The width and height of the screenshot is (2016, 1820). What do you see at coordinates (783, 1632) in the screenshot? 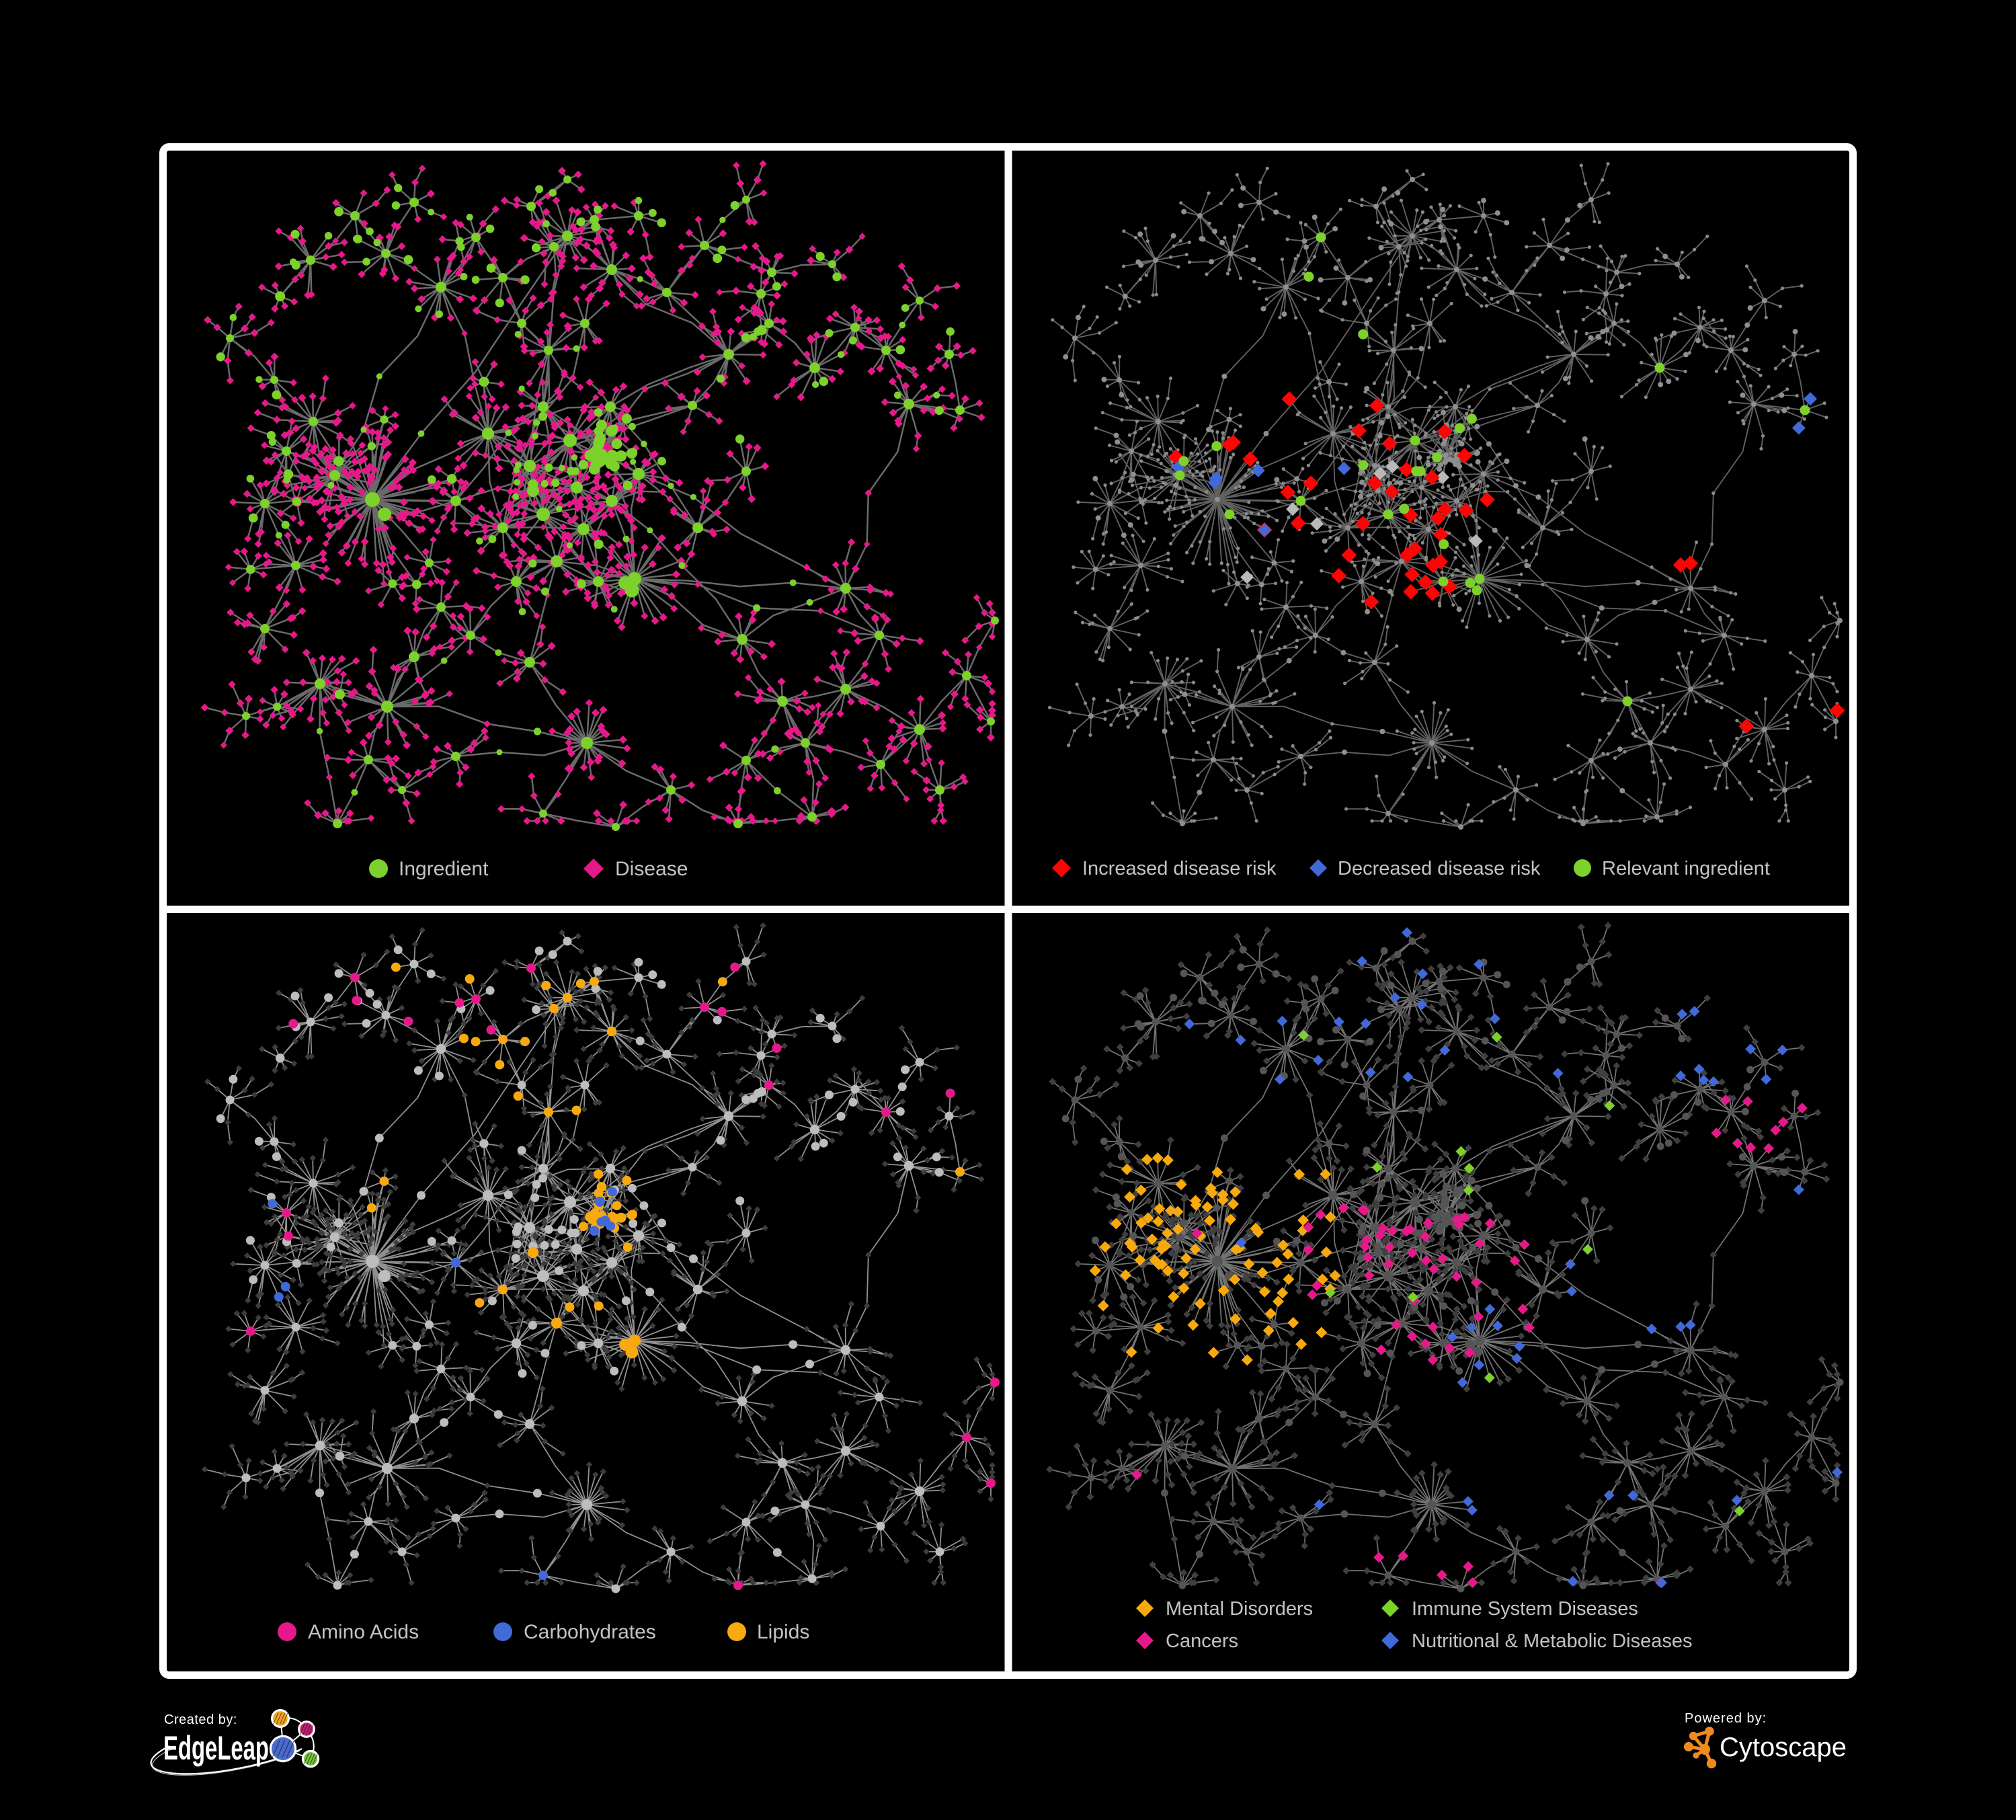
I see `svg-text: Lipids` at bounding box center [783, 1632].